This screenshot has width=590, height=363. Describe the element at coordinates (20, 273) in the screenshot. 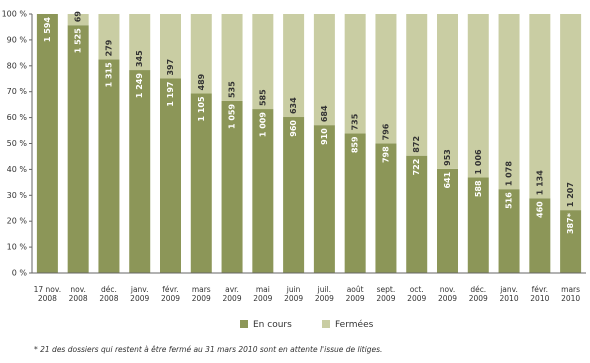

I see `y-tick-label: 0 %` at that location.